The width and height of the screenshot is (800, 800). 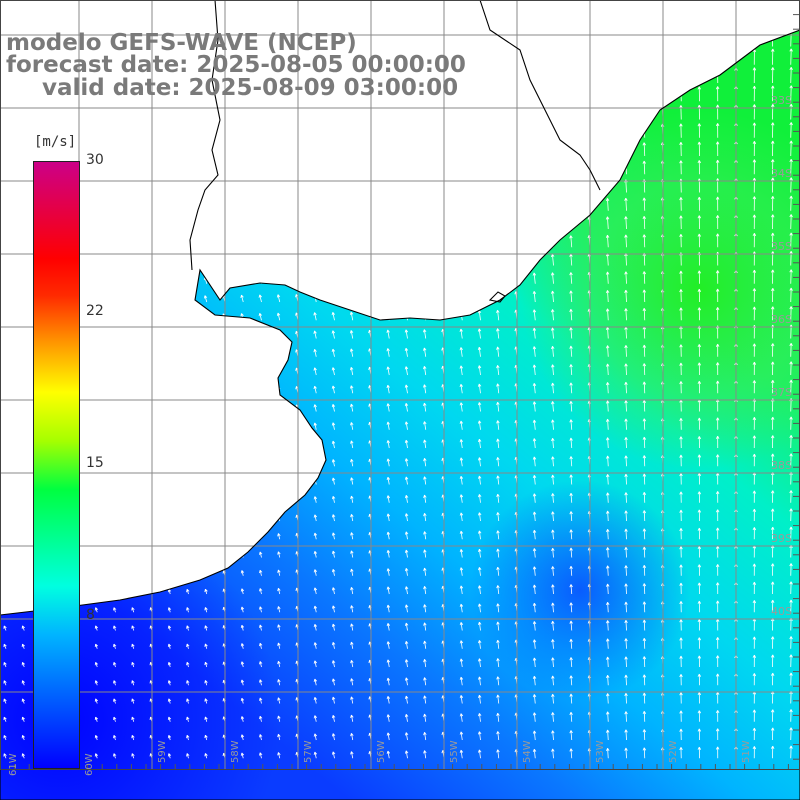 I want to click on lon-label: 57W, so click(x=308, y=751).